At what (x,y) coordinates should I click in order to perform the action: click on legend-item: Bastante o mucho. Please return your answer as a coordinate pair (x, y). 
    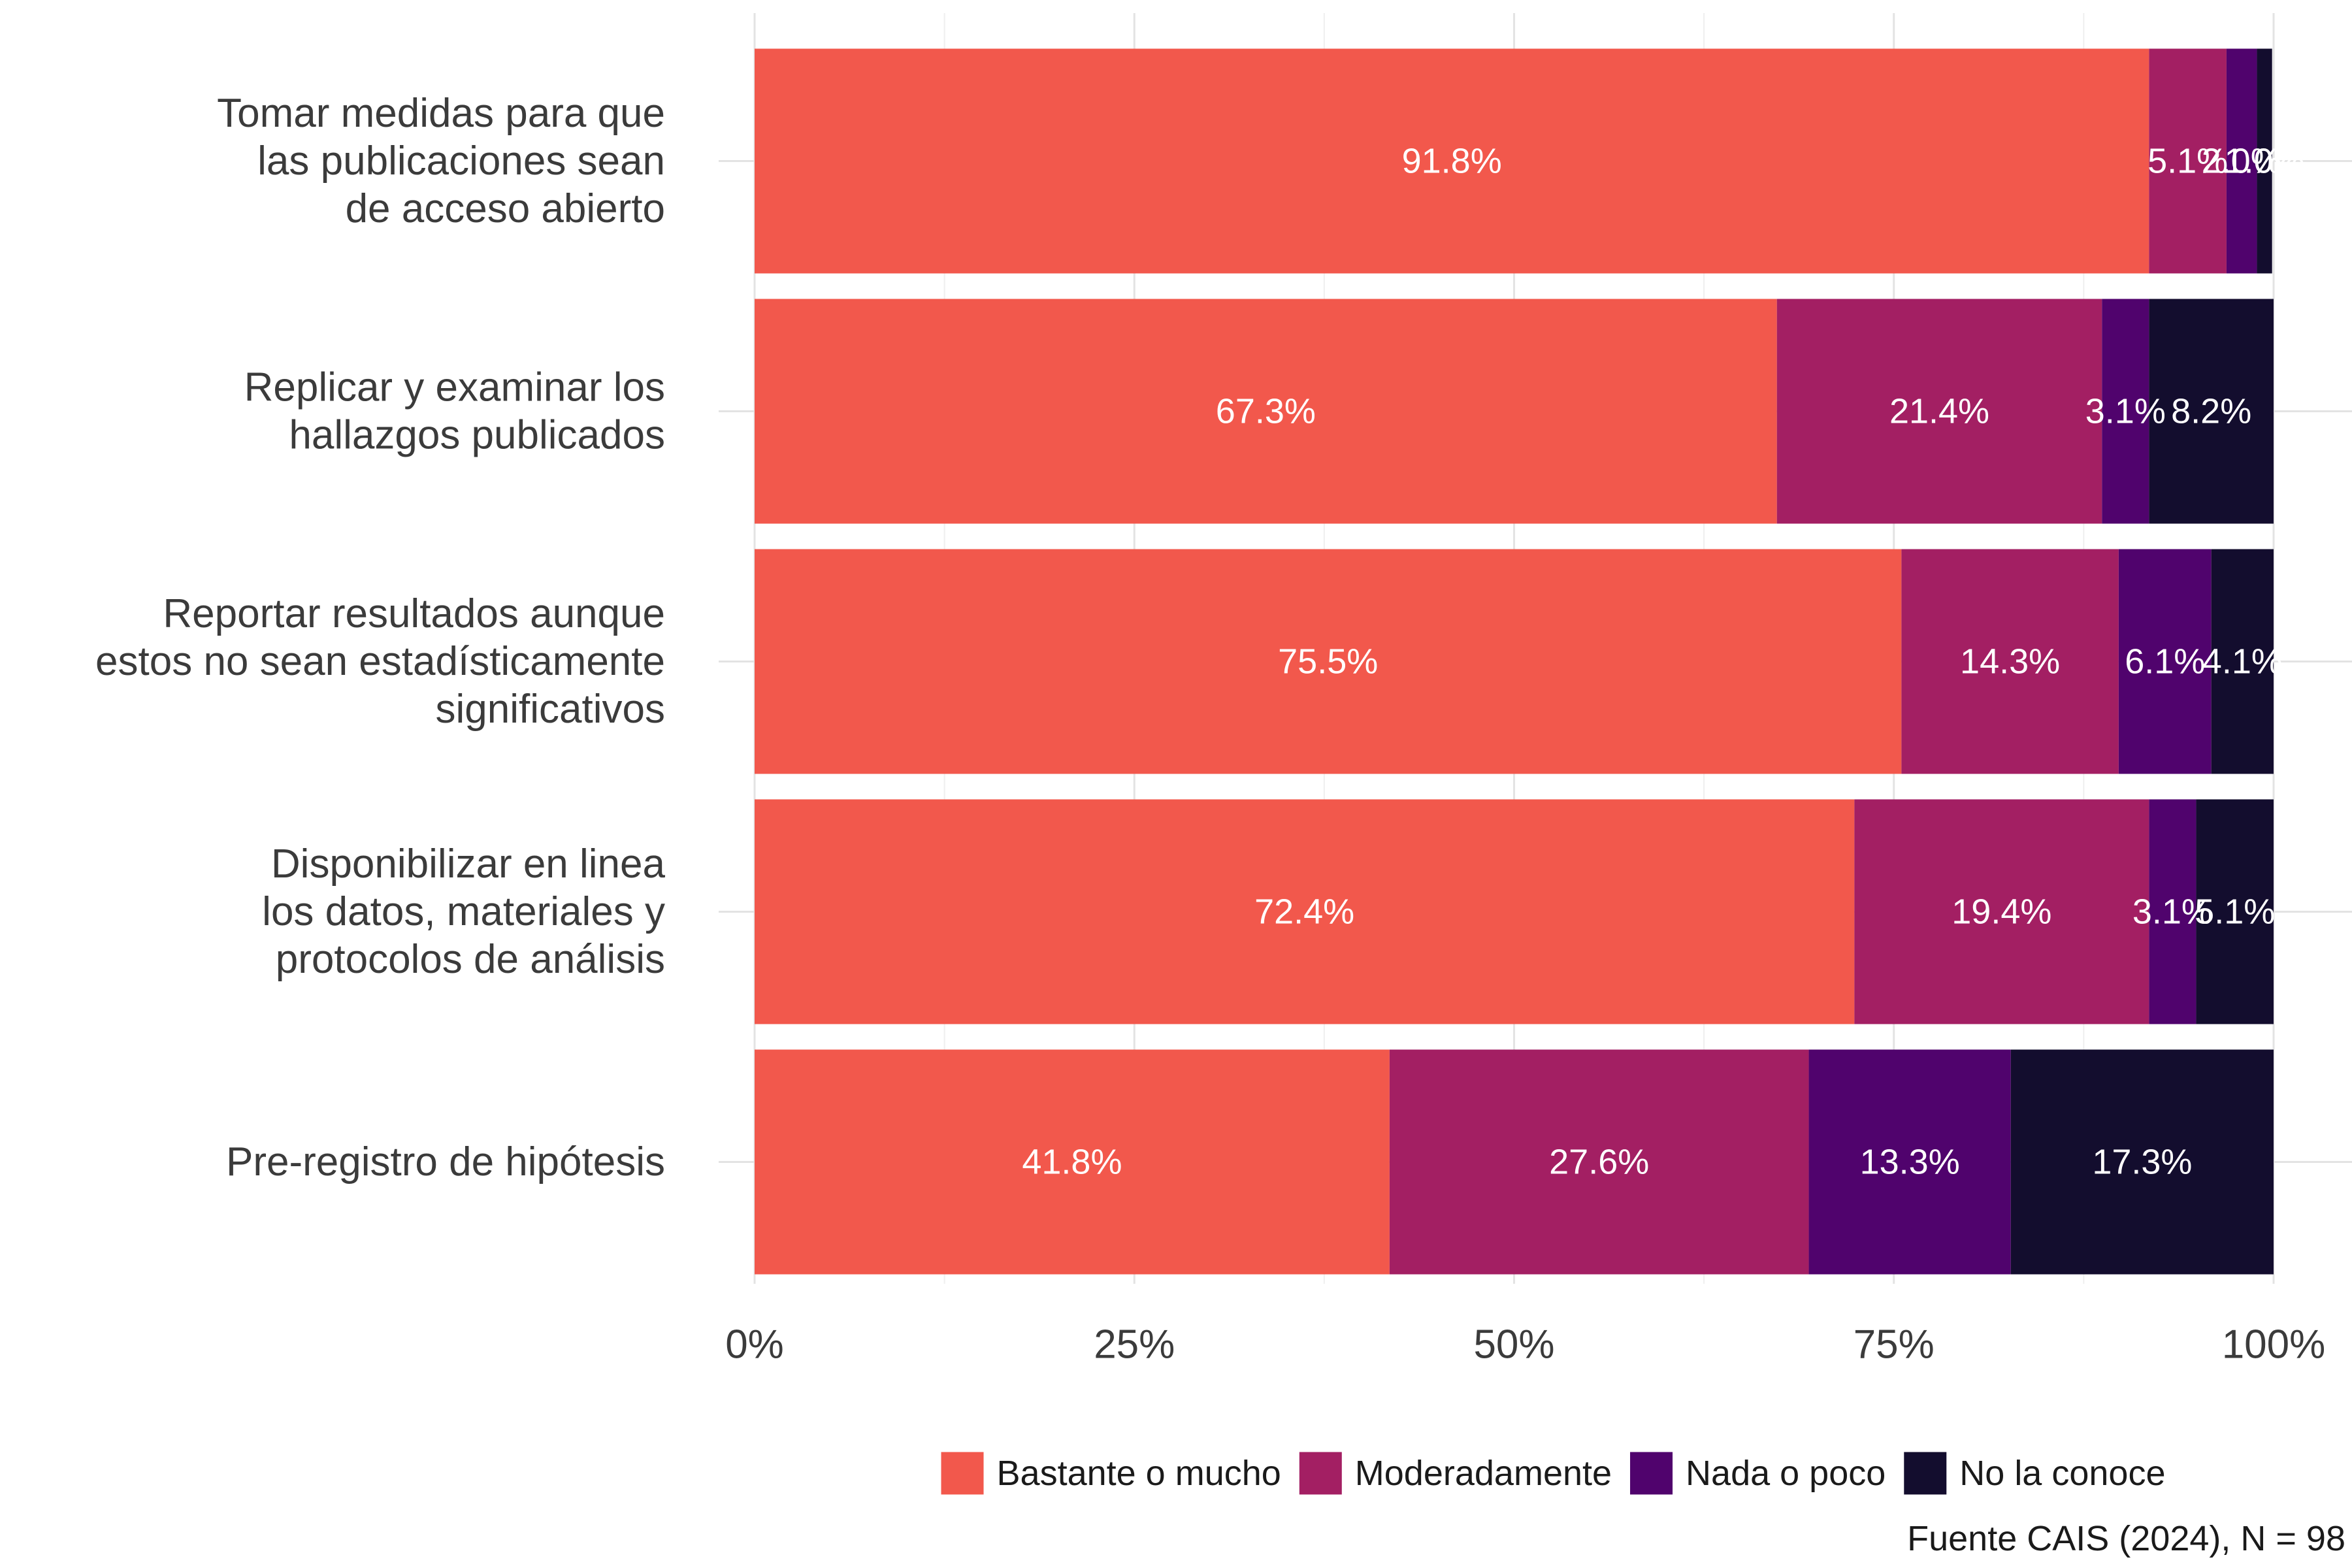
    Looking at the image, I should click on (1111, 1473).